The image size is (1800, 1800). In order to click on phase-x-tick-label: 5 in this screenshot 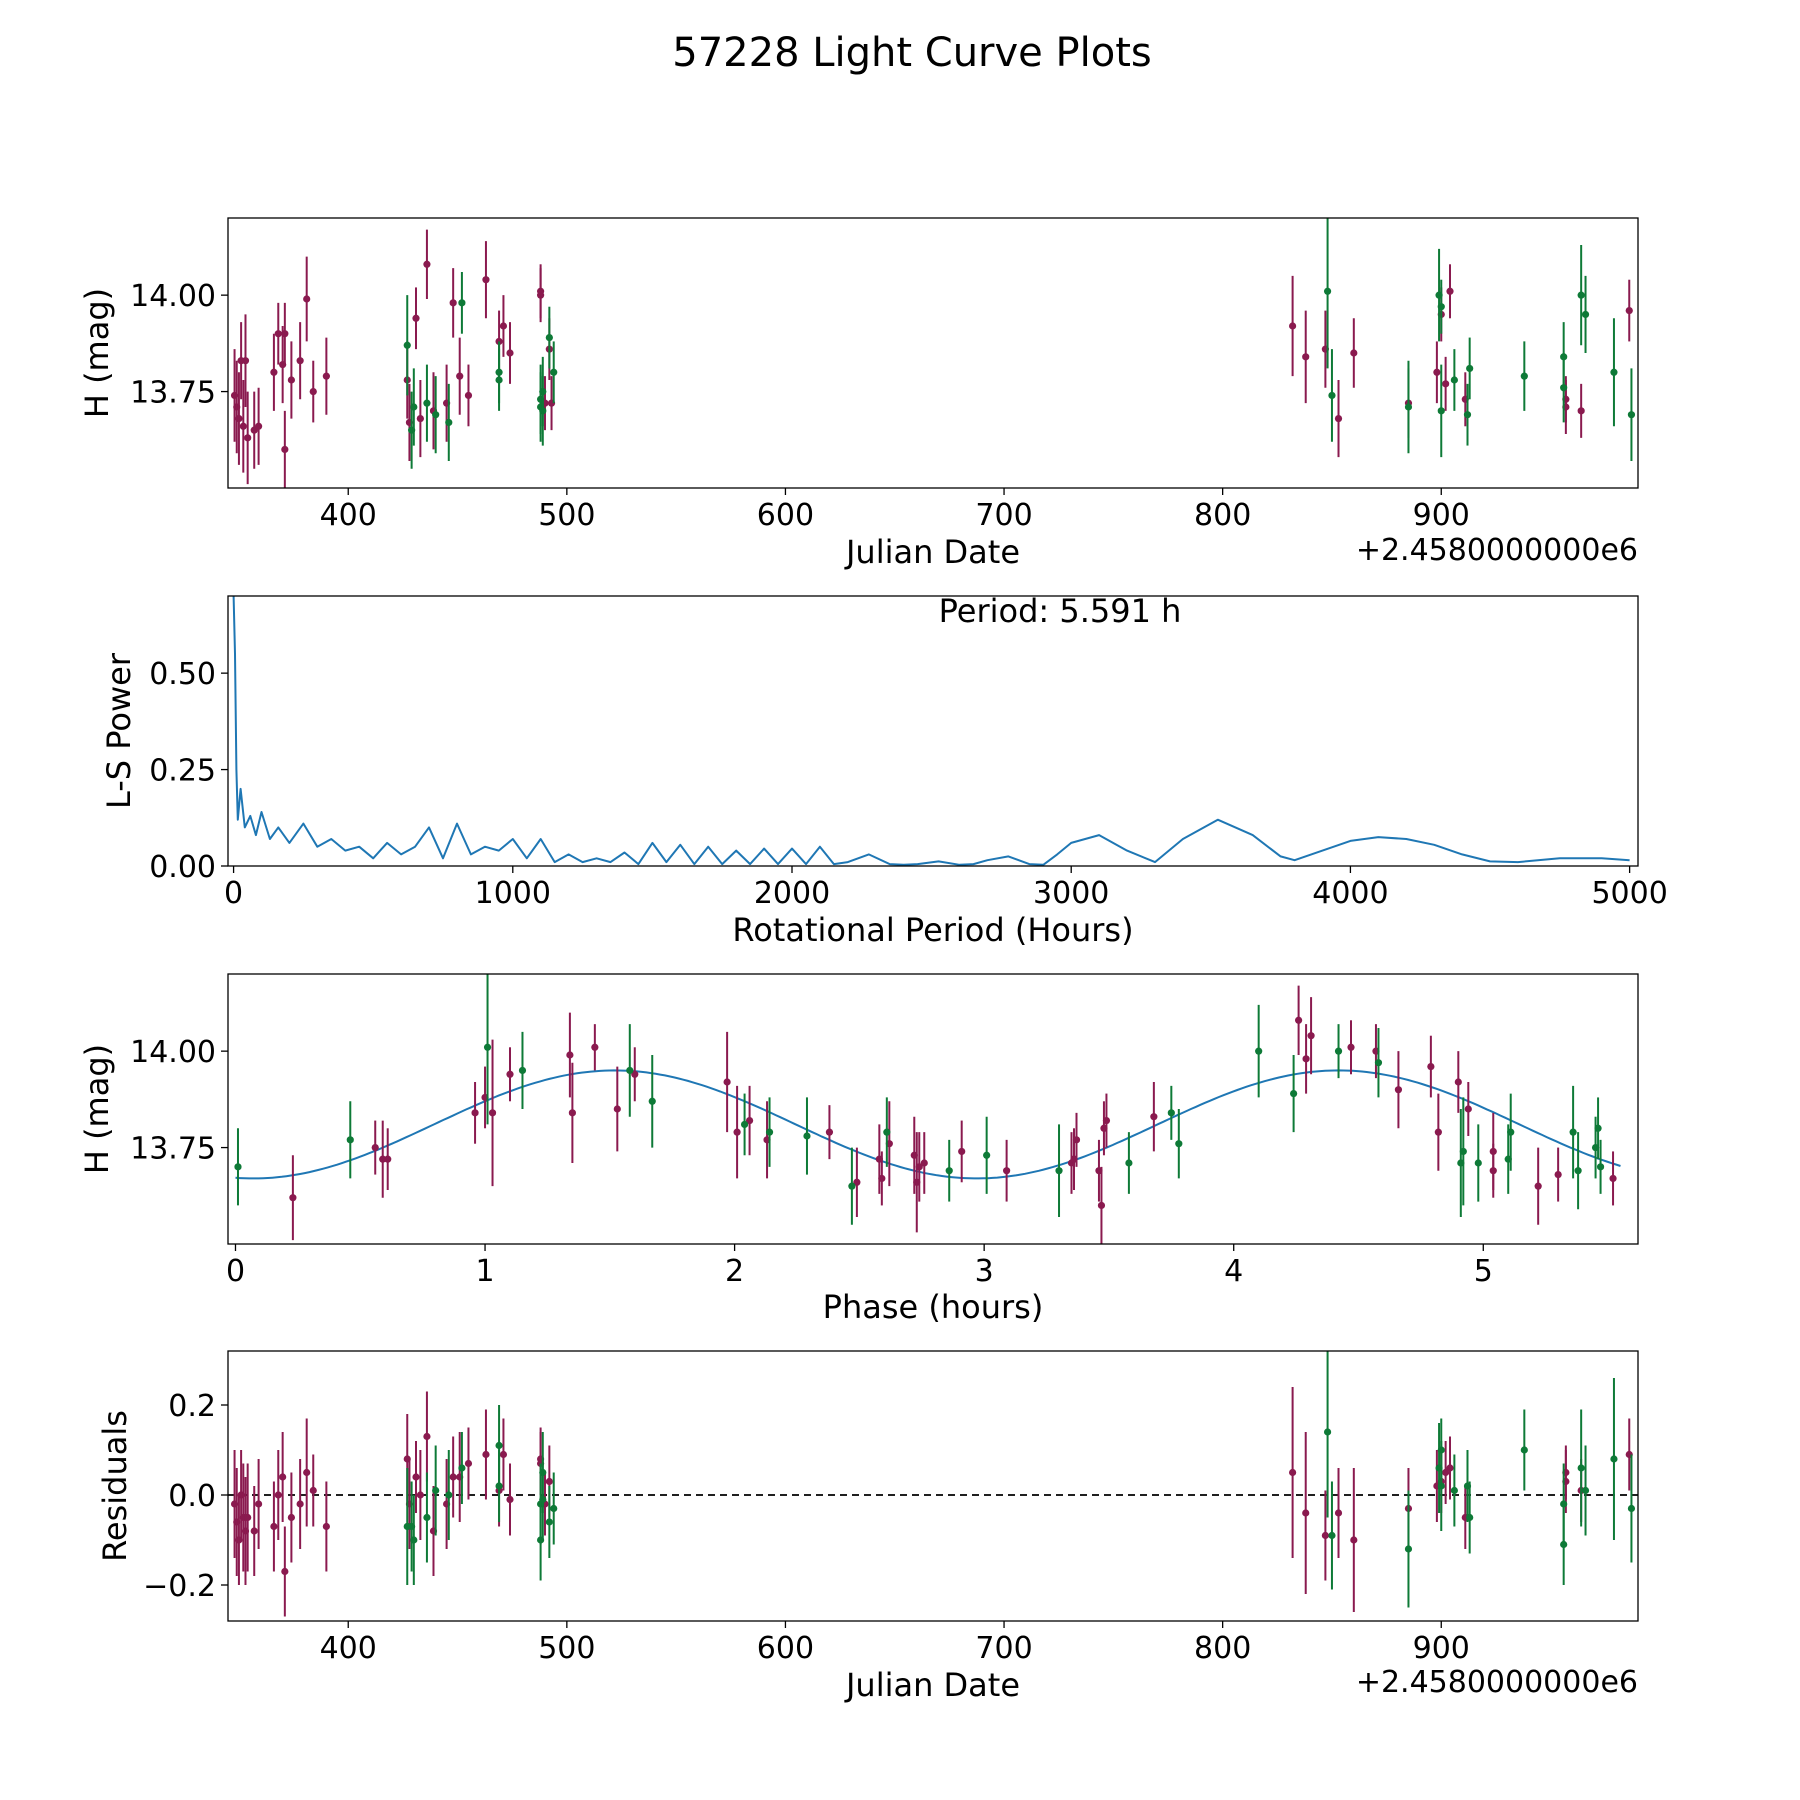, I will do `click(1483, 1271)`.